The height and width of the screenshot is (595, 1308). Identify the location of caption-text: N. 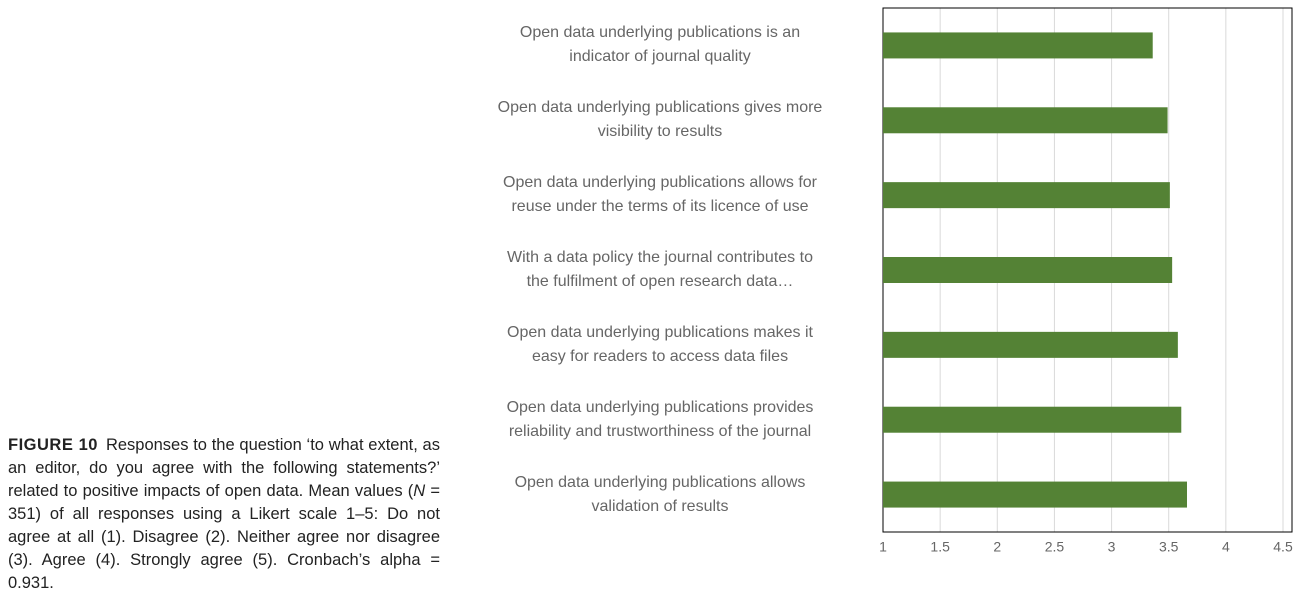
(419, 491).